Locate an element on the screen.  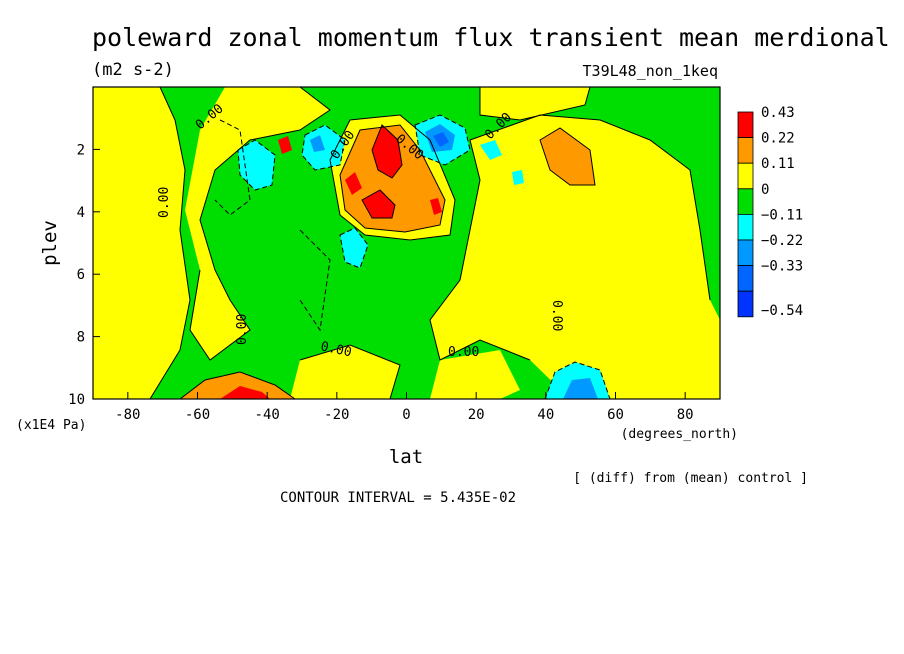
y-tick-label: 2 is located at coordinates (81, 150).